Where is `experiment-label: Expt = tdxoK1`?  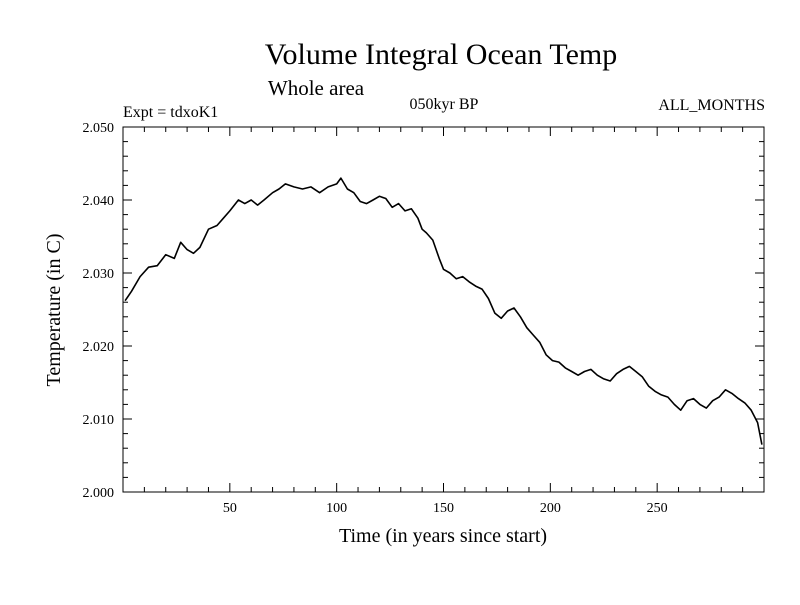
experiment-label: Expt = tdxoK1 is located at coordinates (170, 112).